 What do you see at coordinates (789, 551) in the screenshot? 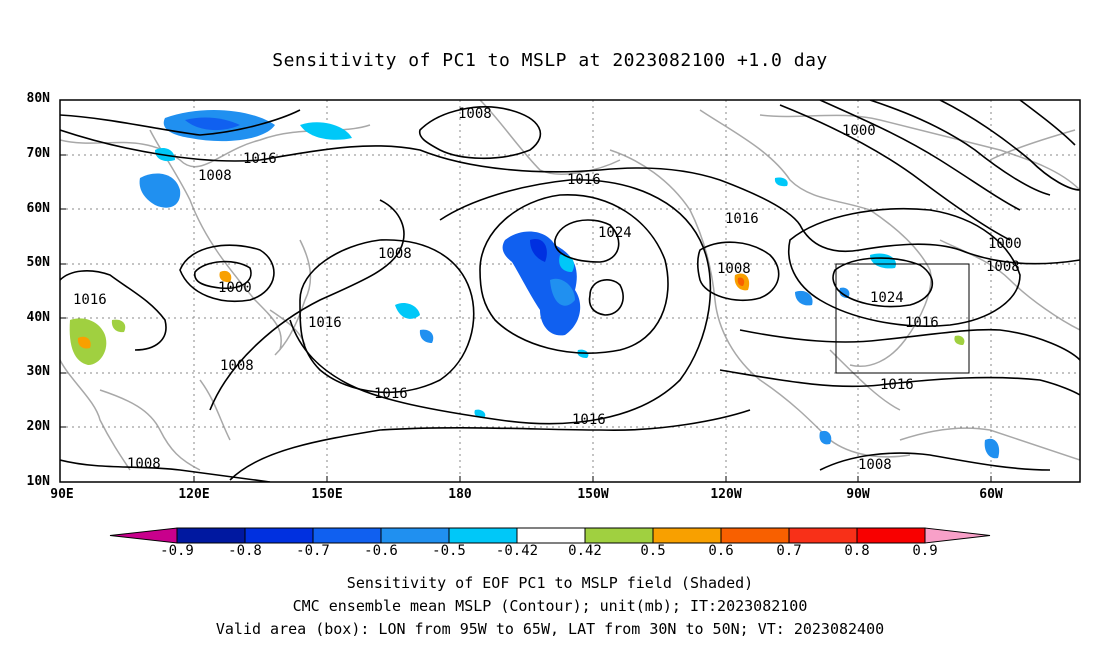
I see `colorbar-label: 0.7` at bounding box center [789, 551].